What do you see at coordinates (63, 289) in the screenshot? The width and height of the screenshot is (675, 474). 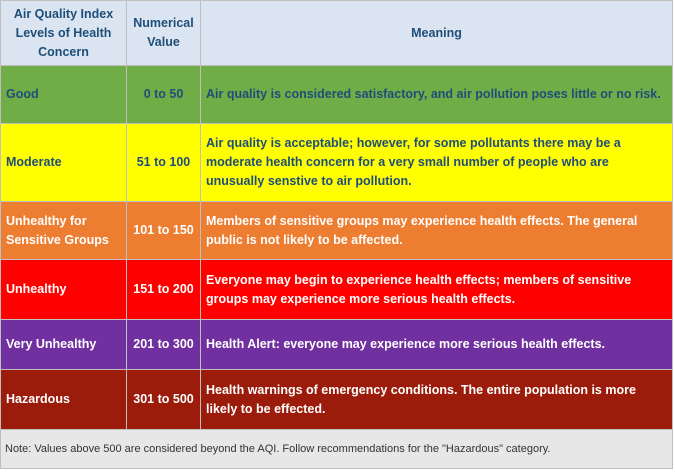 I see `level-cell: Unhealthy` at bounding box center [63, 289].